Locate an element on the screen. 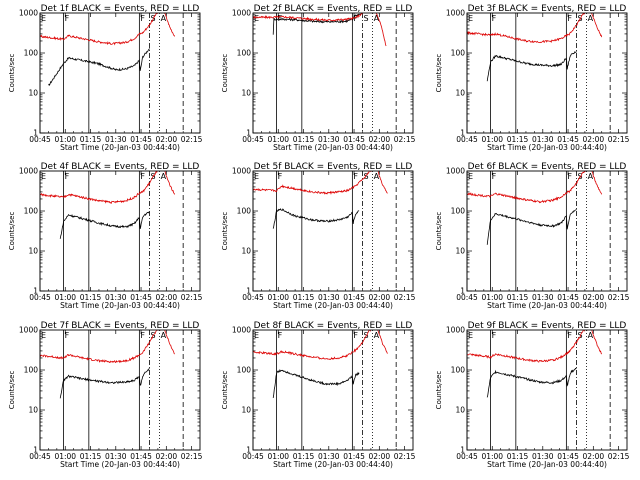  panel-title: Det 9f BLACK = Events, RED = LLD is located at coordinates (547, 326).